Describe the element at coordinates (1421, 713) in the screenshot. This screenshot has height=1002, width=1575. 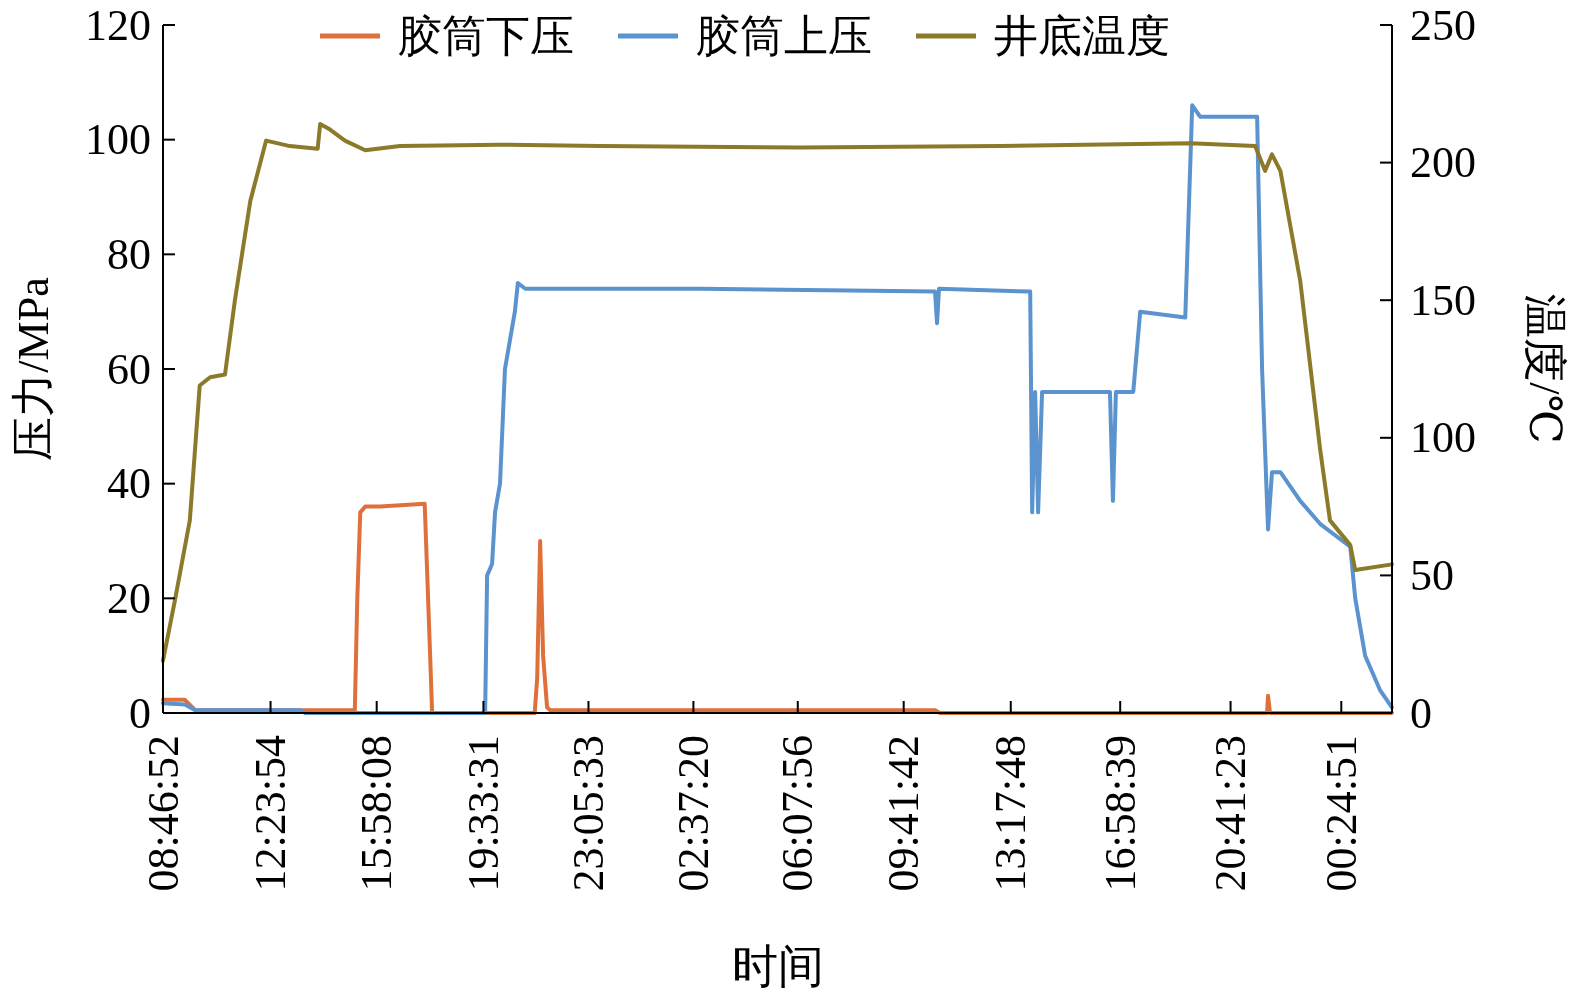
I see `y2-tick-label: 0` at that location.